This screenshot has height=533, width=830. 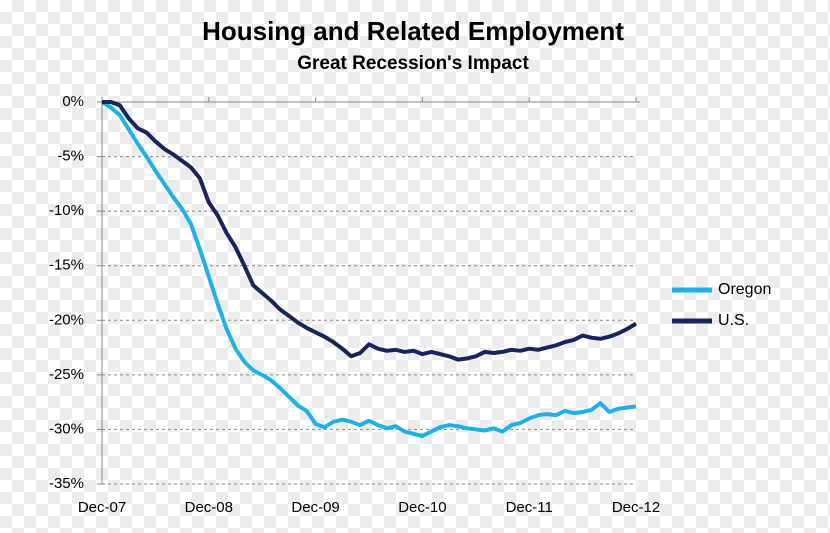 I want to click on legend-label: U.S., so click(x=733, y=320).